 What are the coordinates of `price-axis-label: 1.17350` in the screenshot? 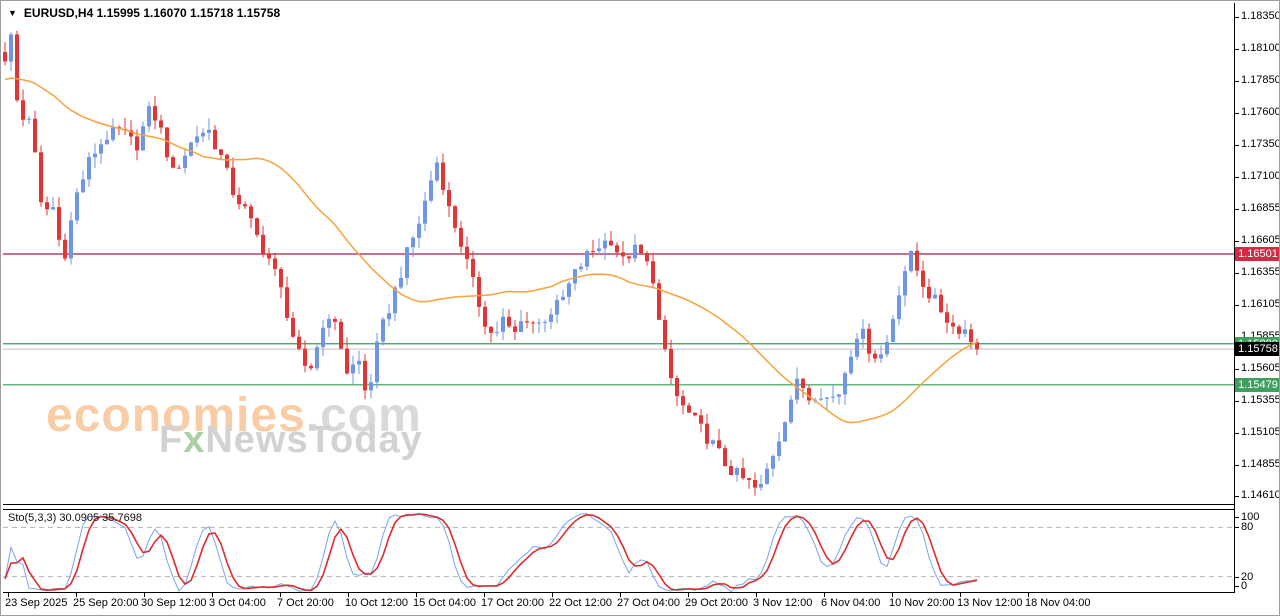 It's located at (1260, 144).